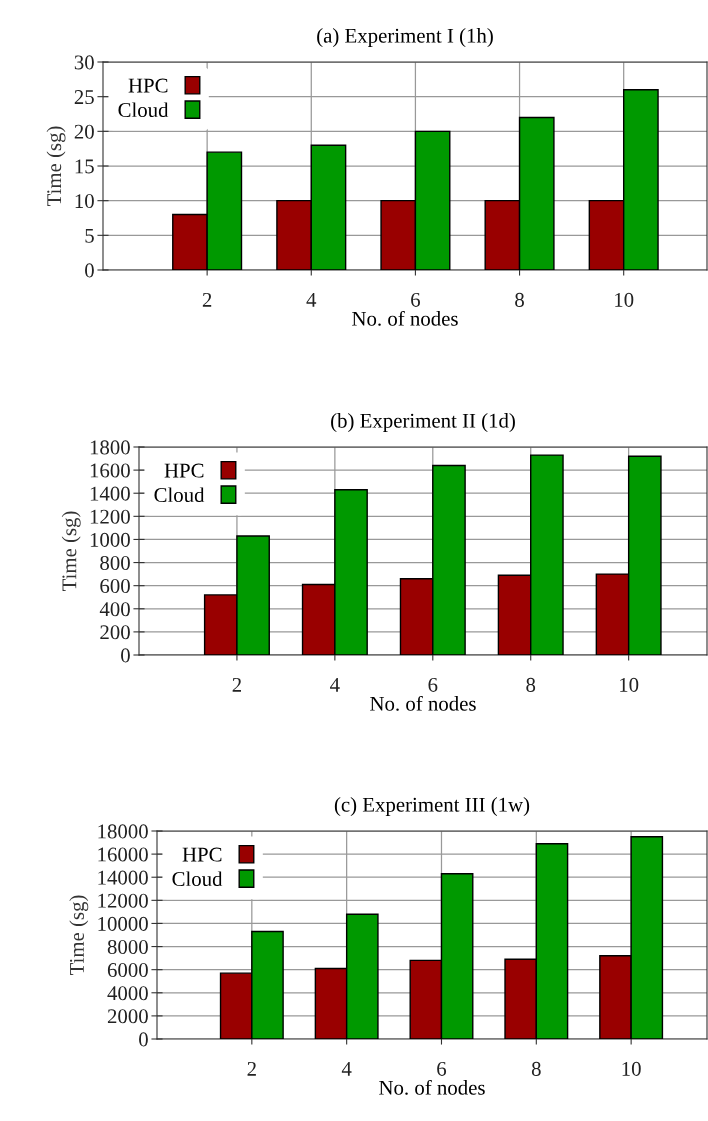  What do you see at coordinates (84, 131) in the screenshot?
I see `y-tick-label: 20` at bounding box center [84, 131].